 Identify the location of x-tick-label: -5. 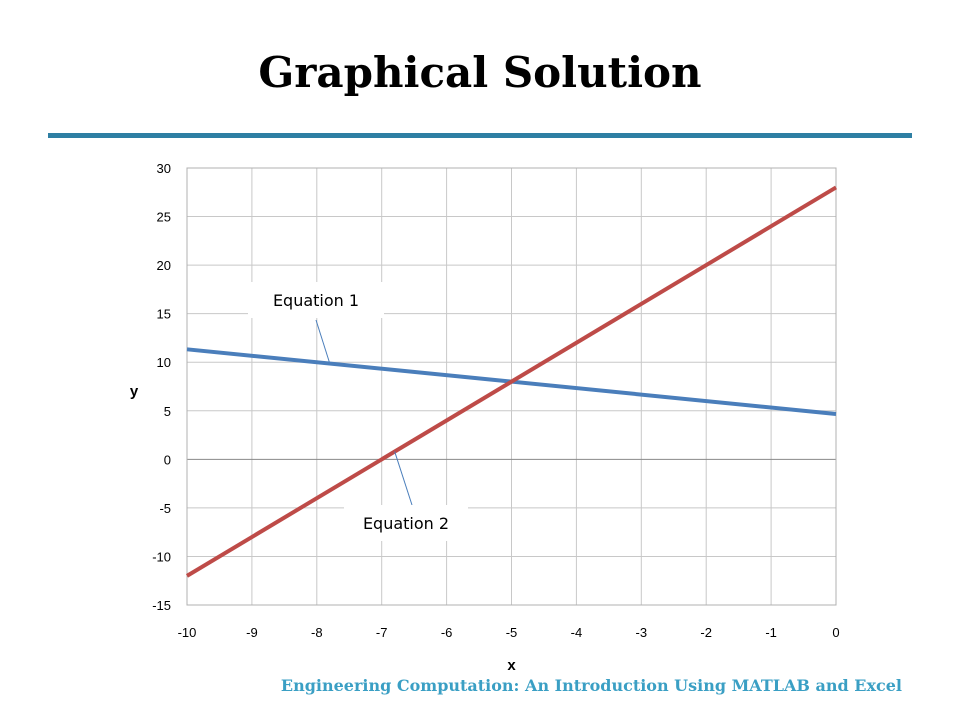
(512, 632).